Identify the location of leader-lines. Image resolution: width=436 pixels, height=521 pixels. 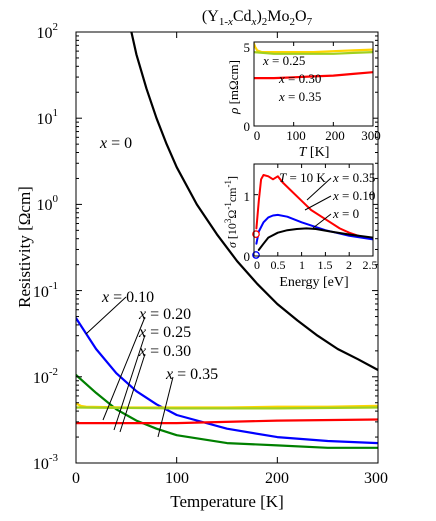
(129, 367).